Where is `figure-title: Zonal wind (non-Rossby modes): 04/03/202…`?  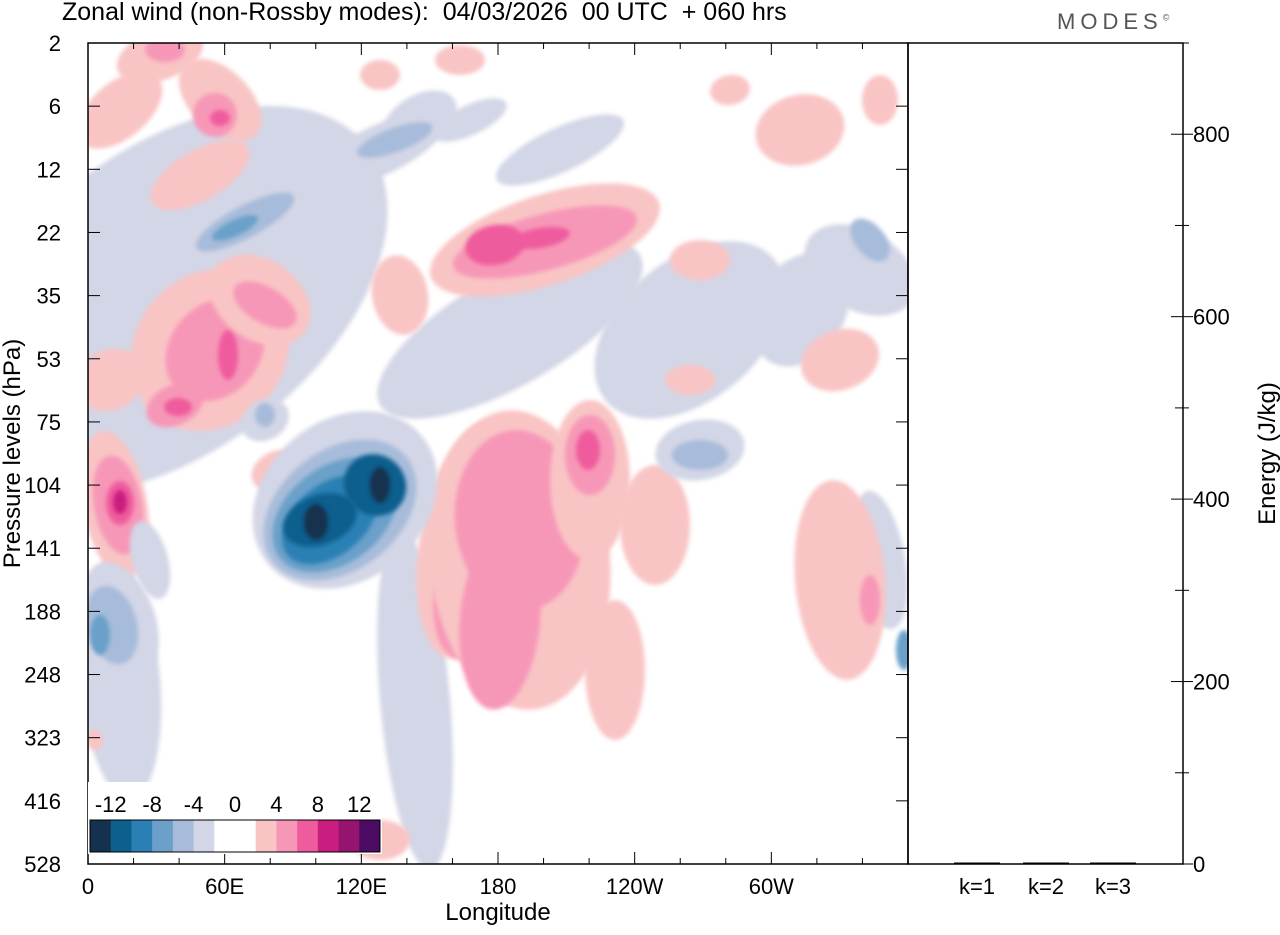
figure-title: Zonal wind (non-Rossby modes): 04/03/202… is located at coordinates (424, 13).